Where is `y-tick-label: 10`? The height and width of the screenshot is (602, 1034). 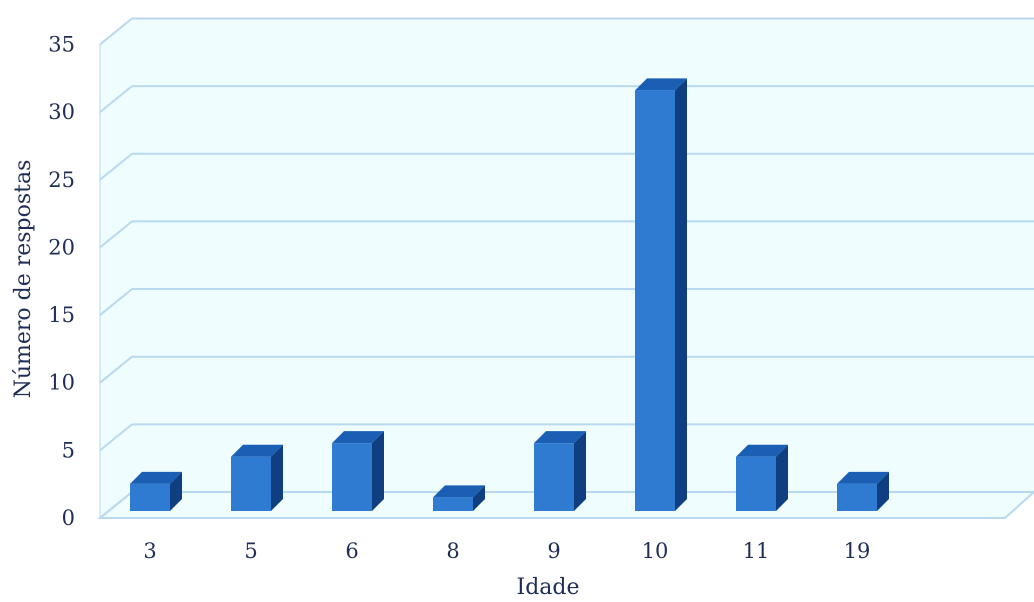
y-tick-label: 10 is located at coordinates (61, 383).